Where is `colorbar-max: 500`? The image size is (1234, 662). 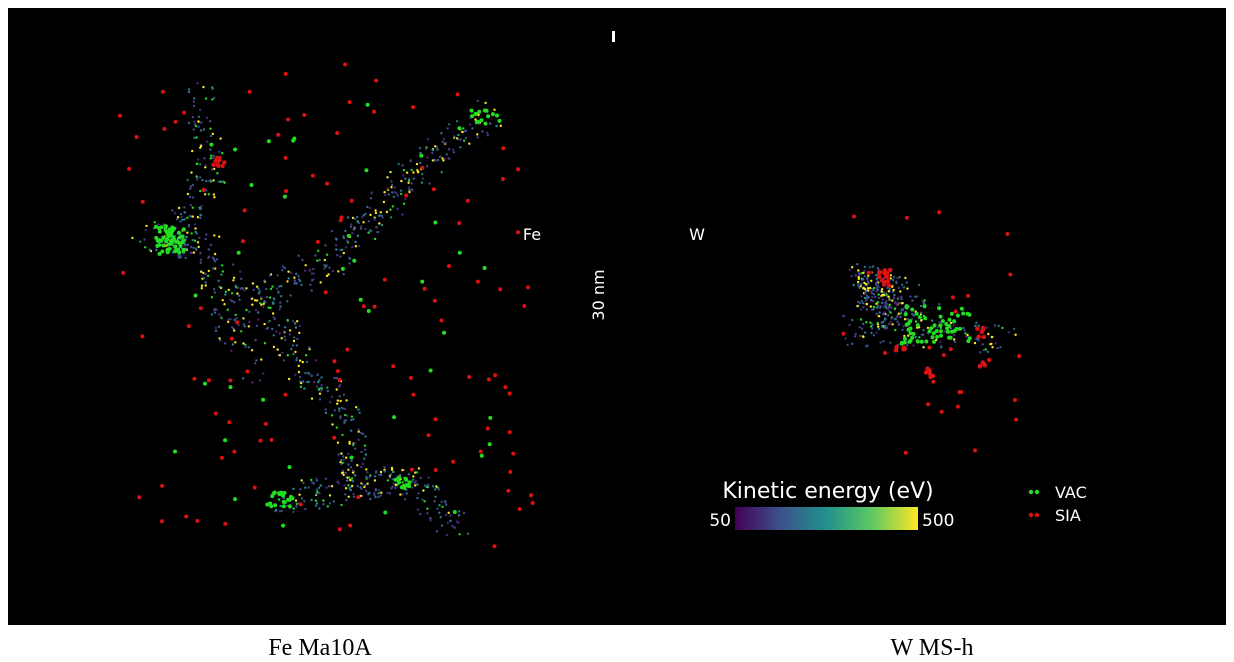 colorbar-max: 500 is located at coordinates (938, 521).